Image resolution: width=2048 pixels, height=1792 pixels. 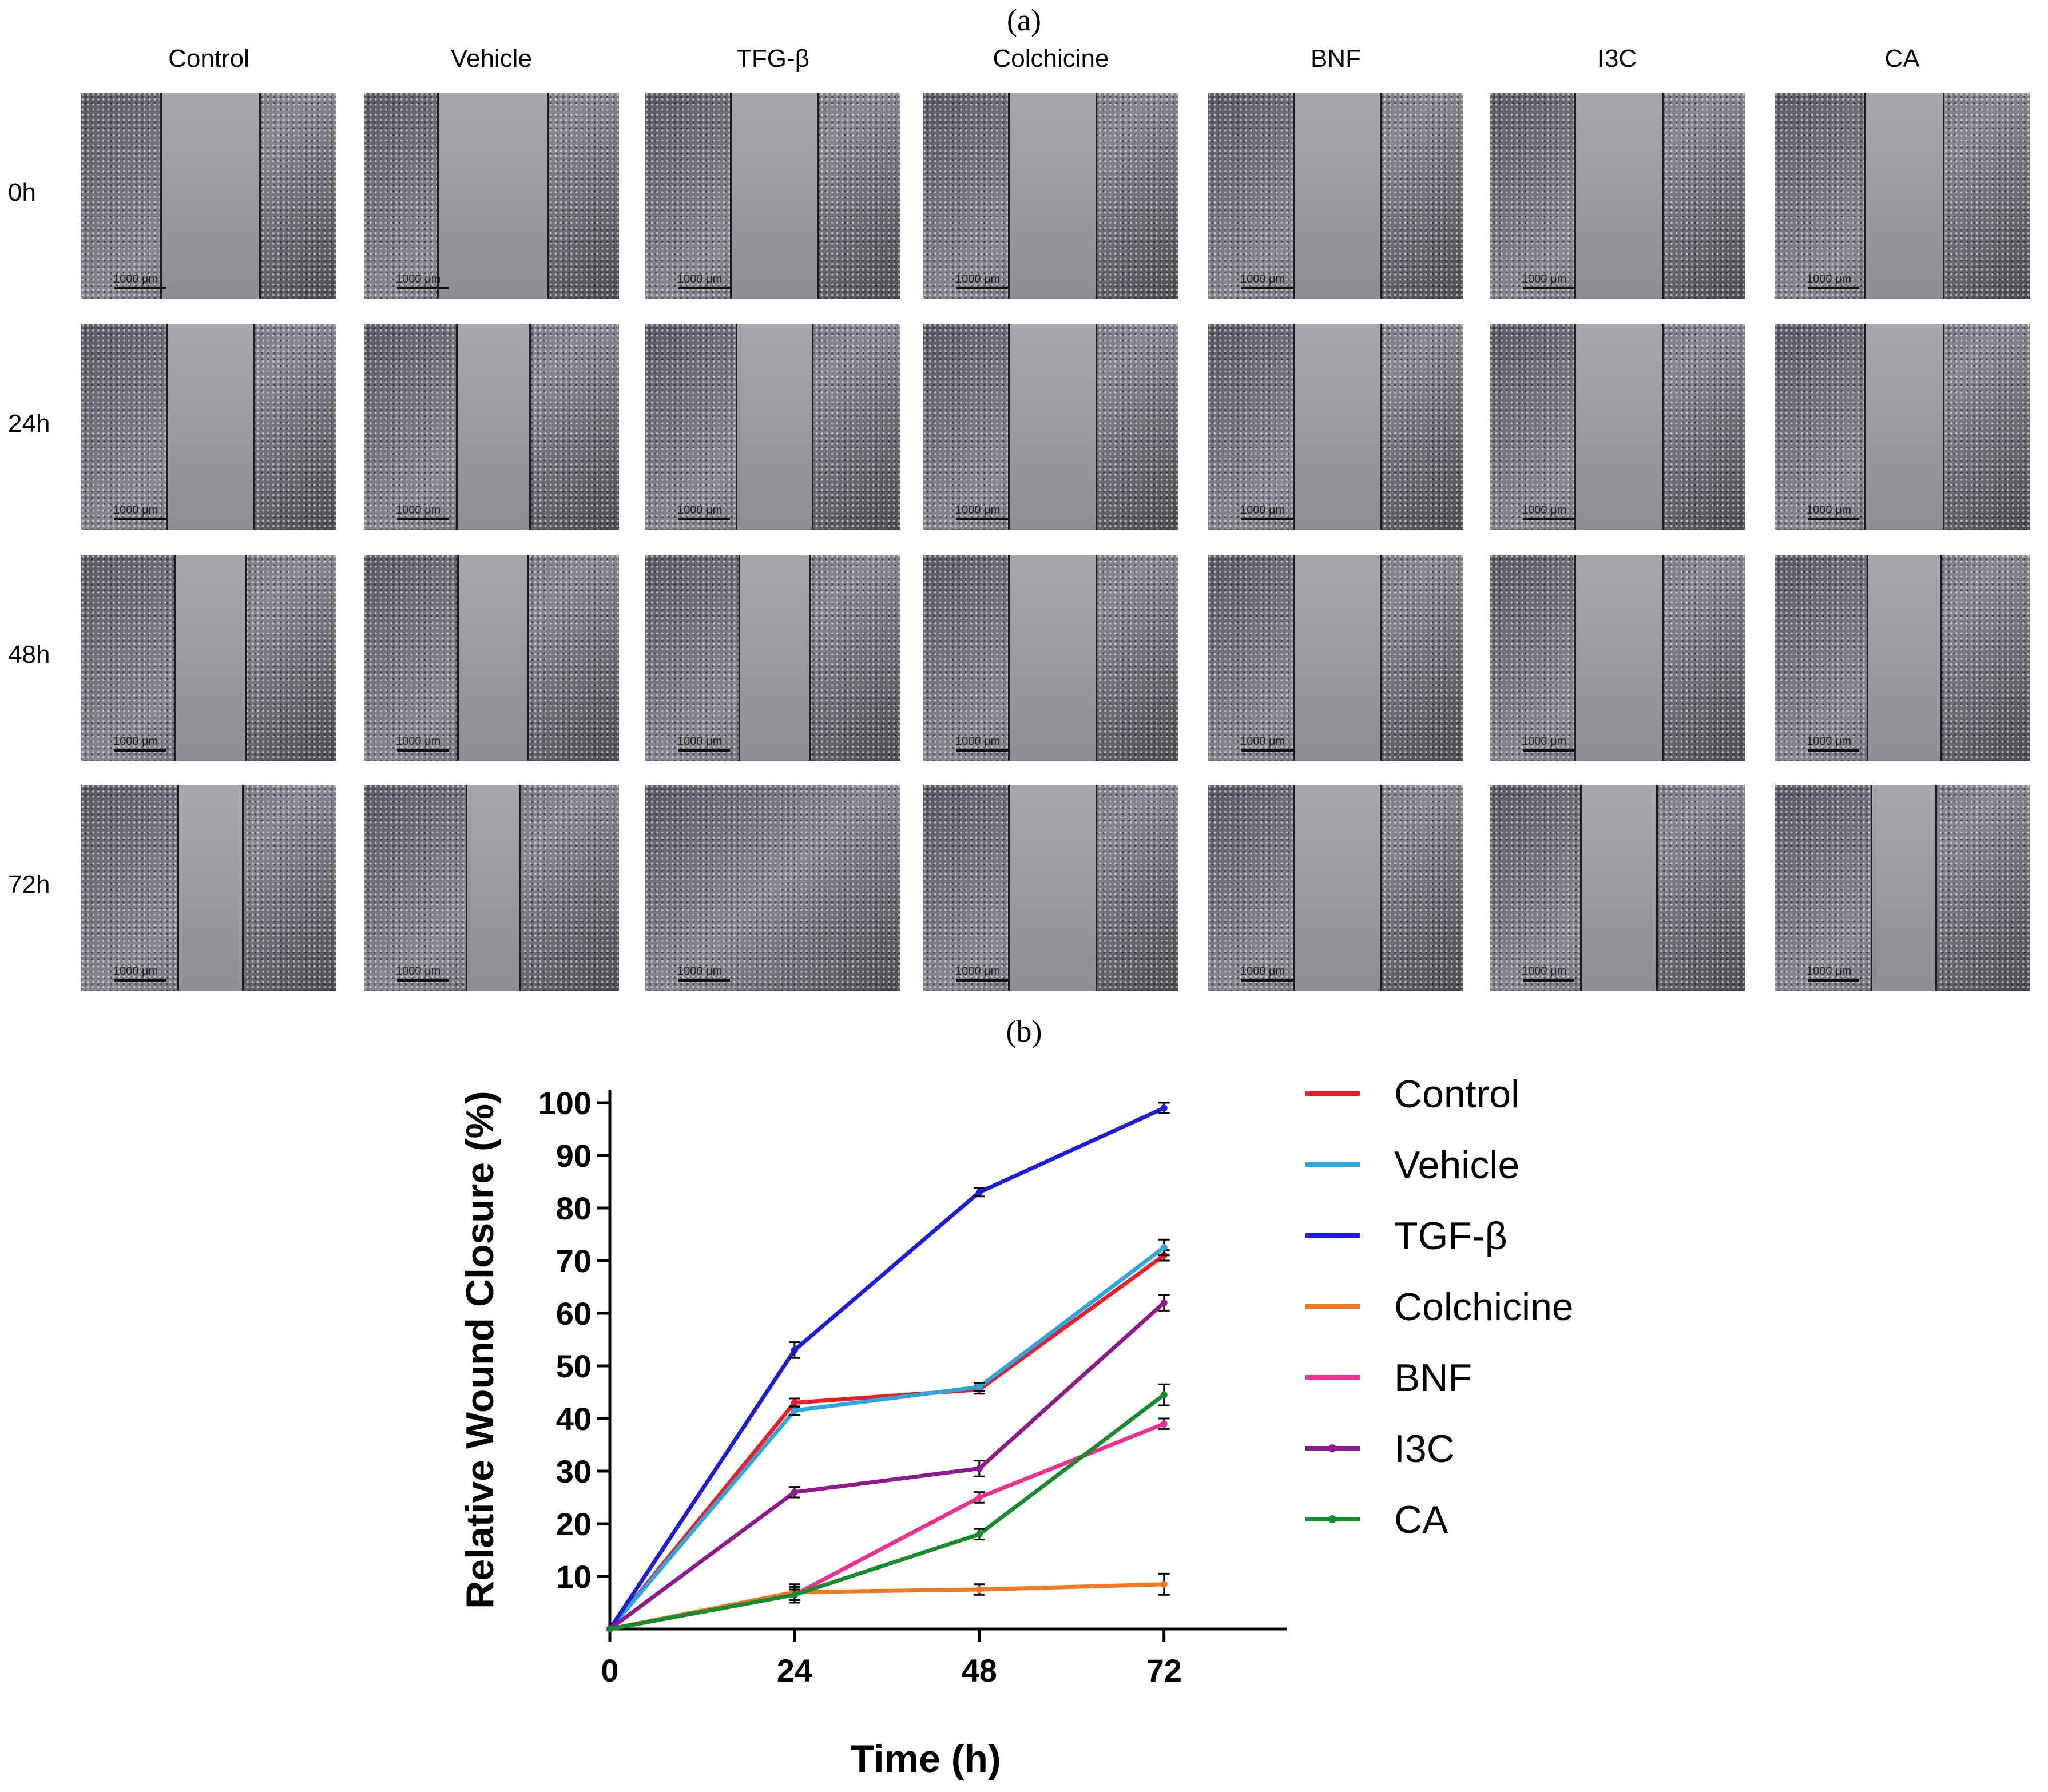 What do you see at coordinates (574, 1208) in the screenshot?
I see `y-tick-label: 80` at bounding box center [574, 1208].